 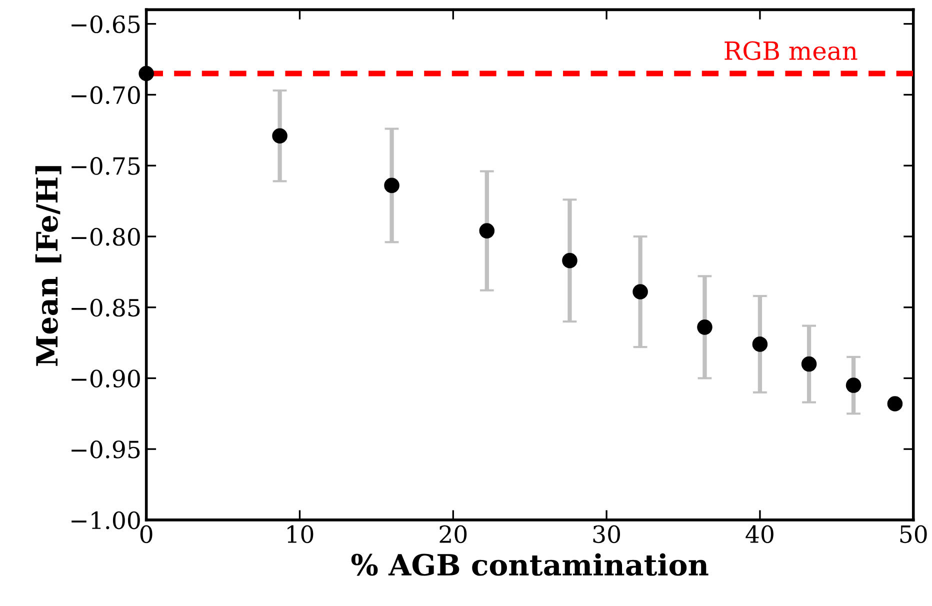 I want to click on y-tick-label: −0.65, so click(x=106, y=24).